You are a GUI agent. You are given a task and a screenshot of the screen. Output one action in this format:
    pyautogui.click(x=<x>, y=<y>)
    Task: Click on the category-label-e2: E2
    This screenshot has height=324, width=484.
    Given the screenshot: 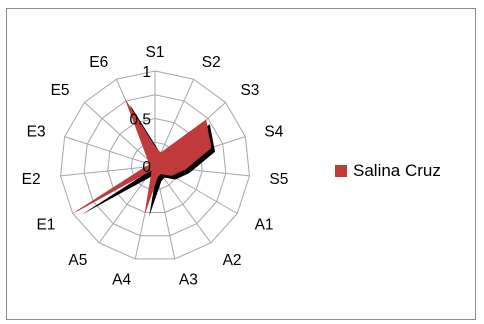 What is the action you would take?
    pyautogui.click(x=31, y=179)
    